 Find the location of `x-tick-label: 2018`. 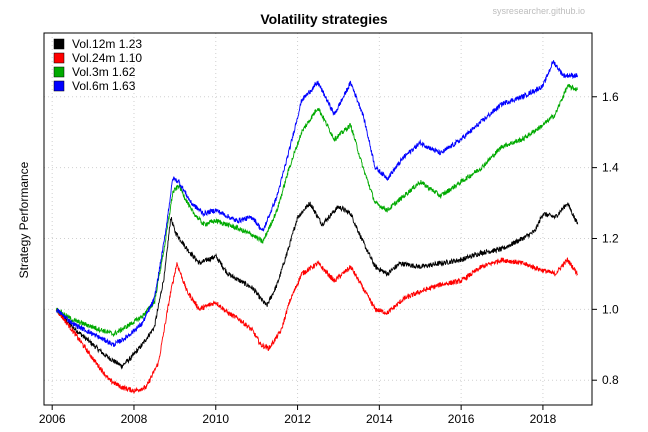

x-tick-label: 2018 is located at coordinates (543, 419).